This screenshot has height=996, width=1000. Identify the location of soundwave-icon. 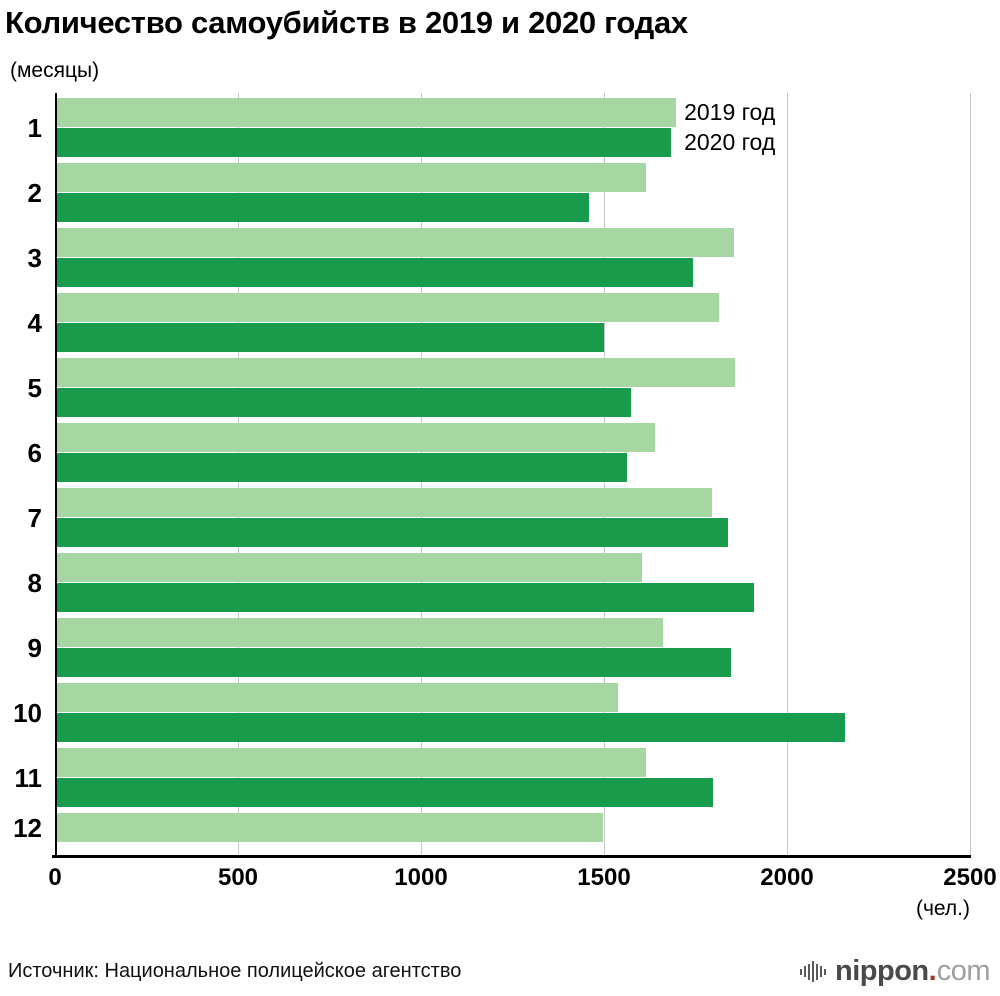
(814, 971).